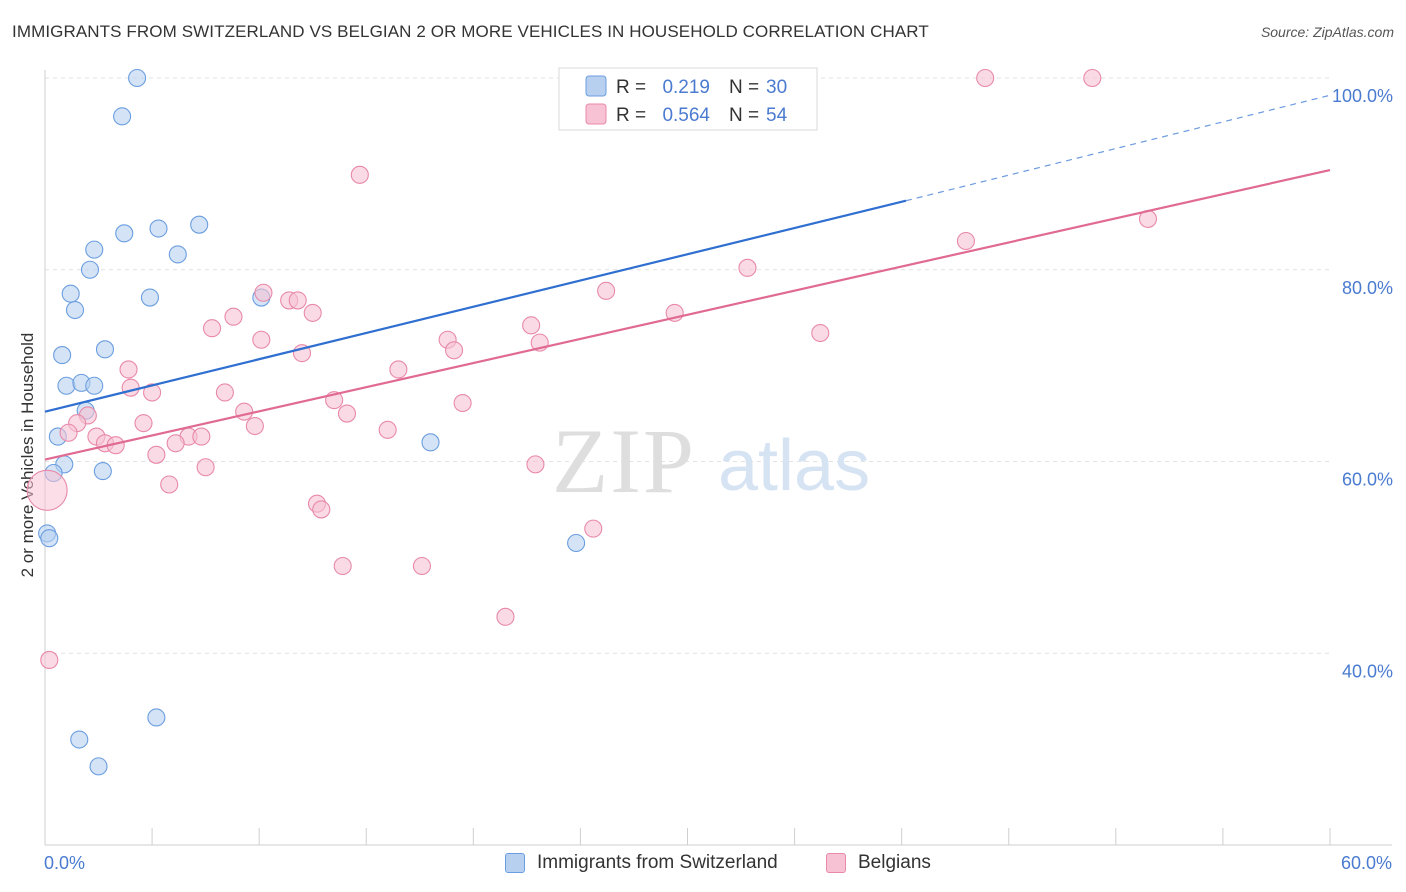  What do you see at coordinates (1327, 32) in the screenshot?
I see `source-label: Source: ZipAtlas.com` at bounding box center [1327, 32].